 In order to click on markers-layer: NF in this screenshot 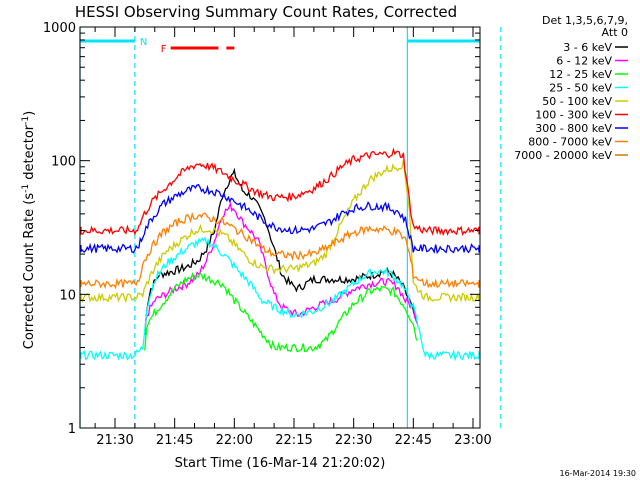, I will do `click(280, 46)`.